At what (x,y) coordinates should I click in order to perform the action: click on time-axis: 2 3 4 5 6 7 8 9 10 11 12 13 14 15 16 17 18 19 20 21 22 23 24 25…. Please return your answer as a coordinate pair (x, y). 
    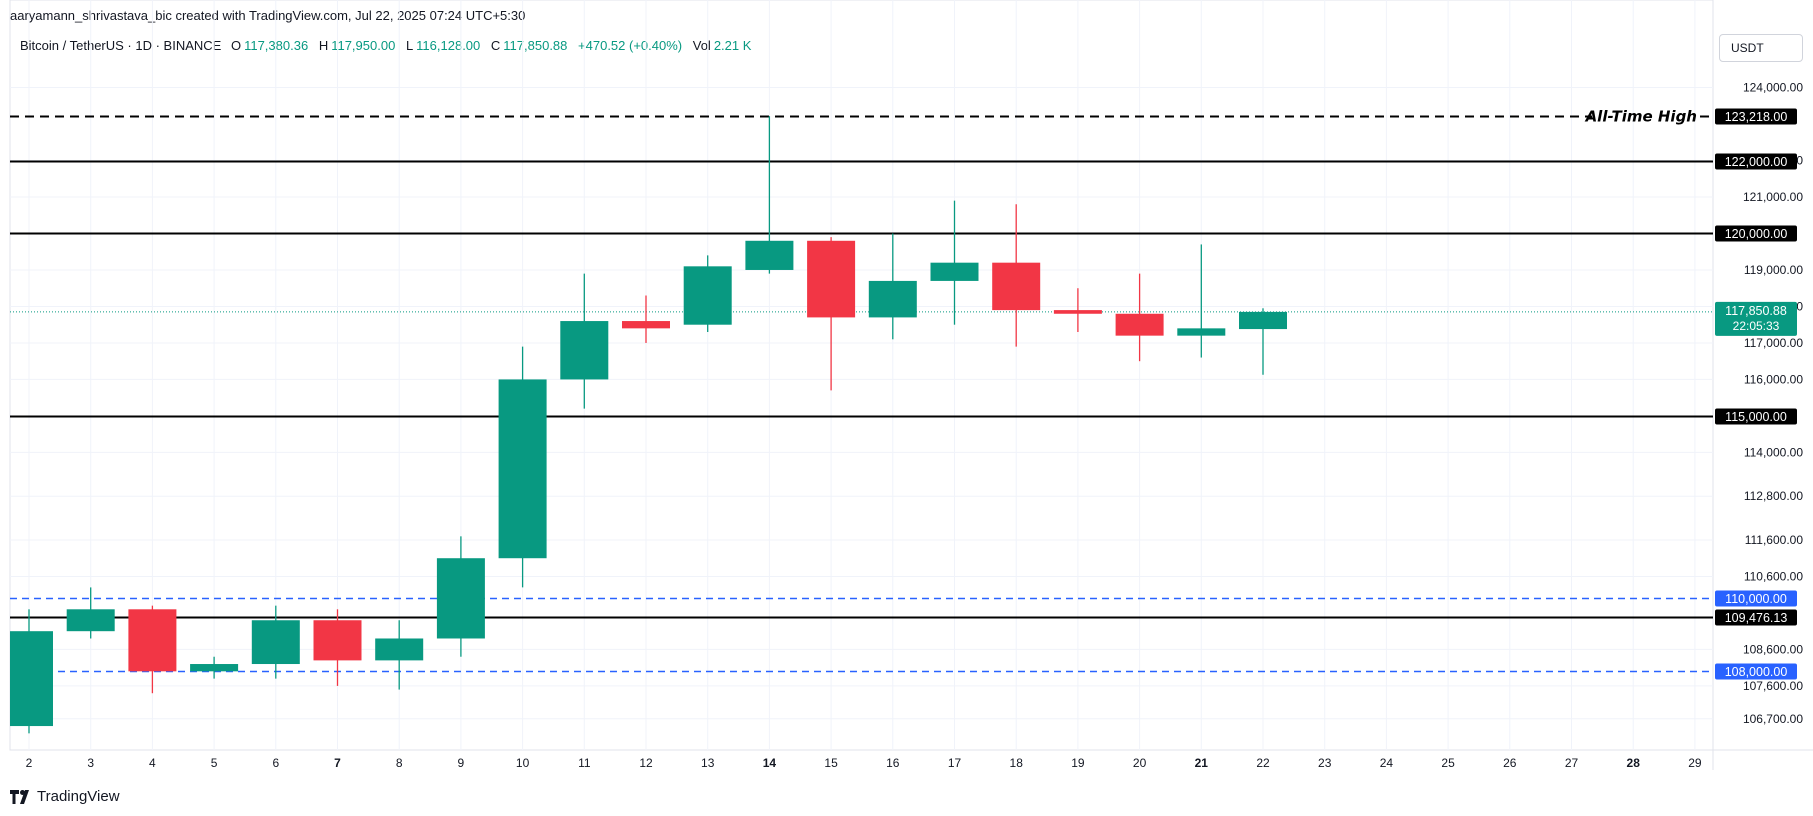
    Looking at the image, I should click on (864, 763).